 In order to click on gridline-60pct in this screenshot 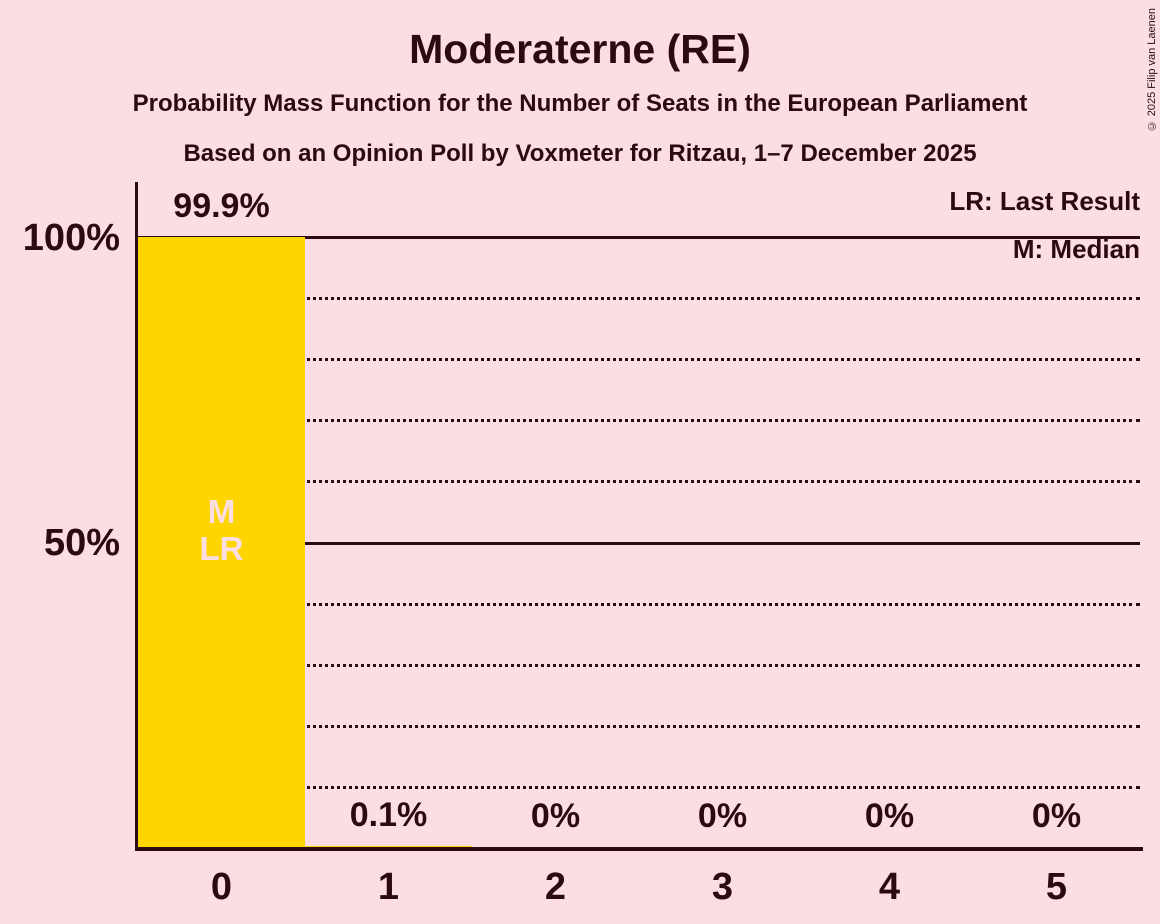, I will do `click(639, 482)`.